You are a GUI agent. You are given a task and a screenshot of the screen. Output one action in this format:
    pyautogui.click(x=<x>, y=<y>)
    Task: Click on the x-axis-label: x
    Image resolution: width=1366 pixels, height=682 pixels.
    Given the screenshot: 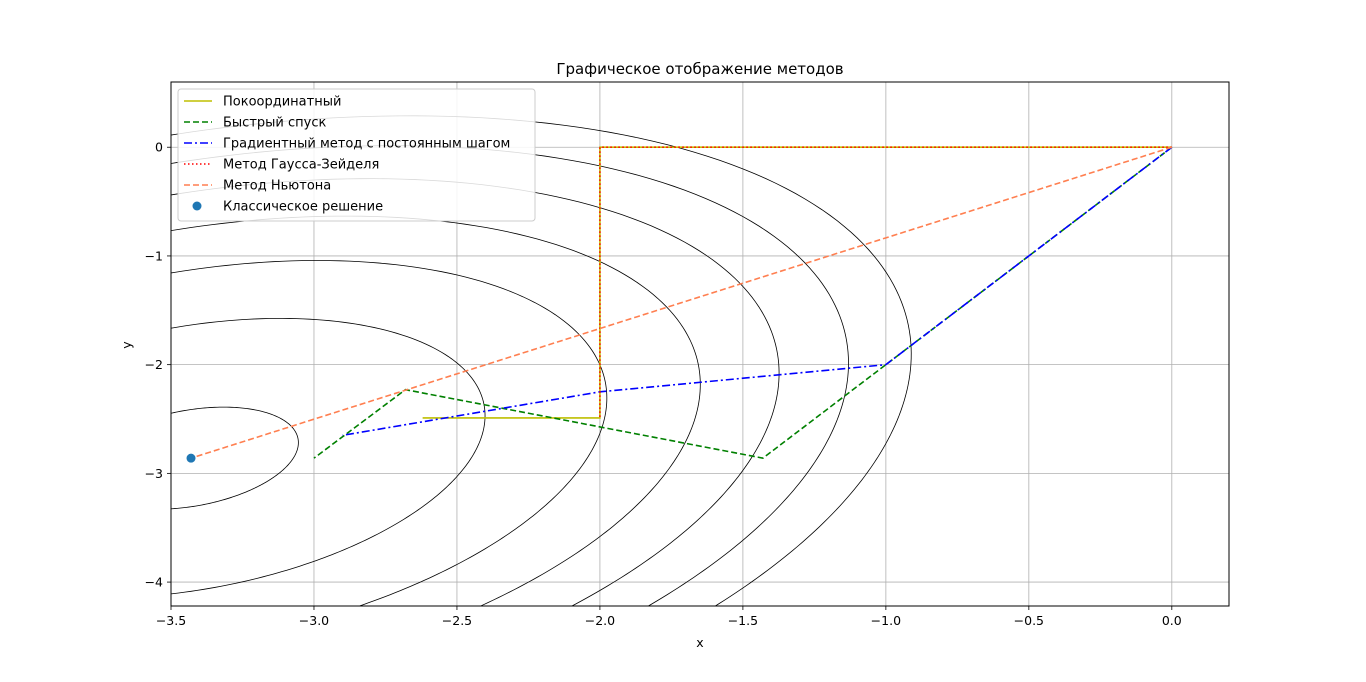 What is the action you would take?
    pyautogui.click(x=699, y=642)
    